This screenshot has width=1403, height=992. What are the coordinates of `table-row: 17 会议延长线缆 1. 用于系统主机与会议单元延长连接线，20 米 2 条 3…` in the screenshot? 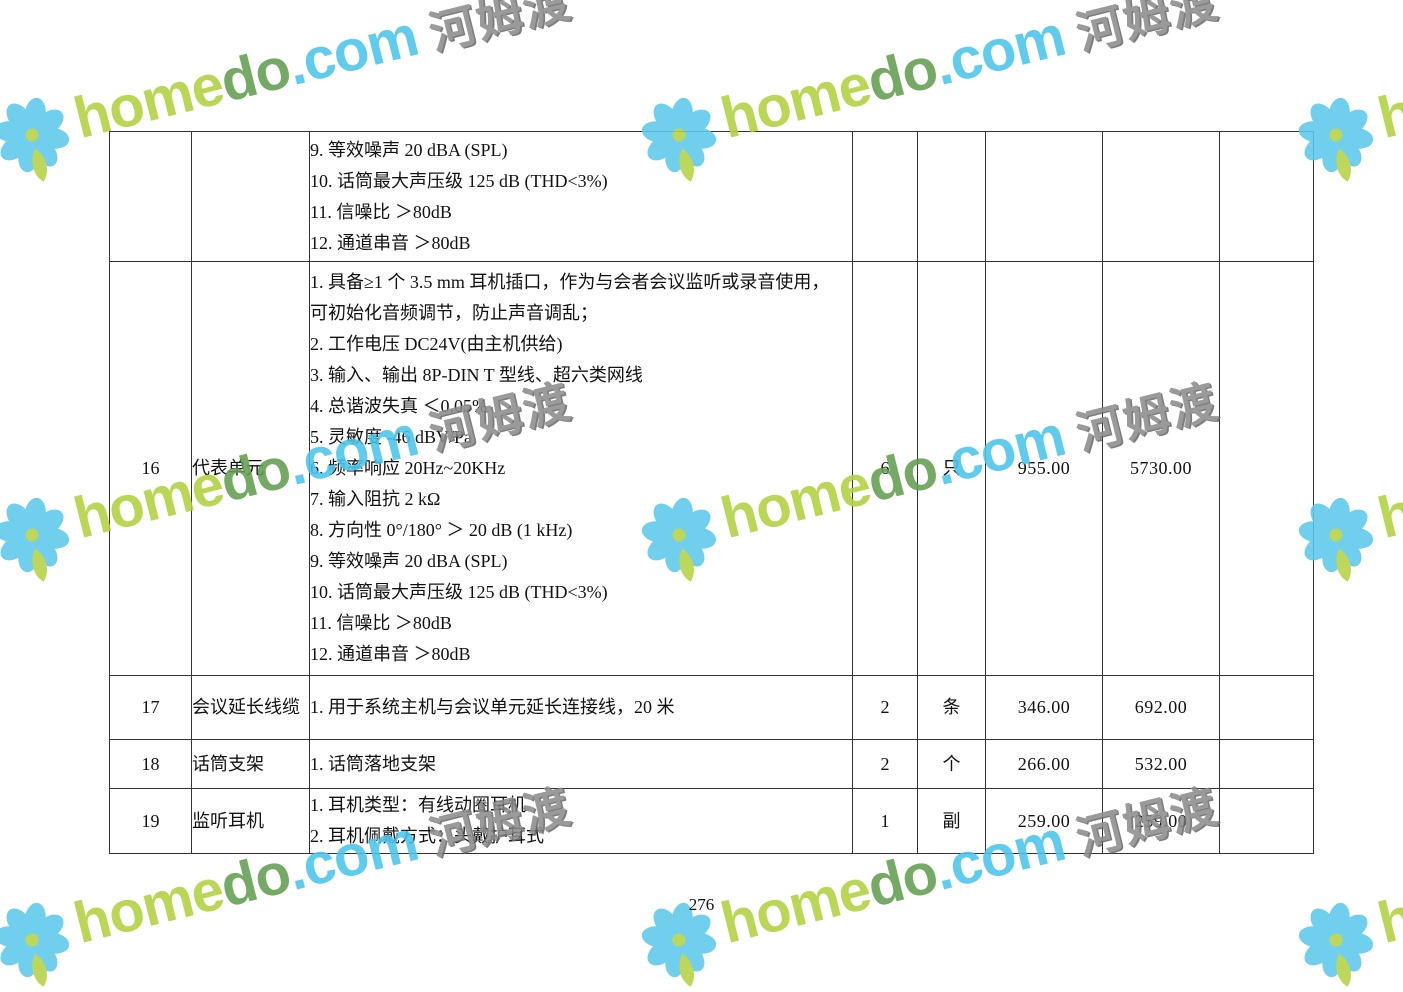 It's located at (711, 707).